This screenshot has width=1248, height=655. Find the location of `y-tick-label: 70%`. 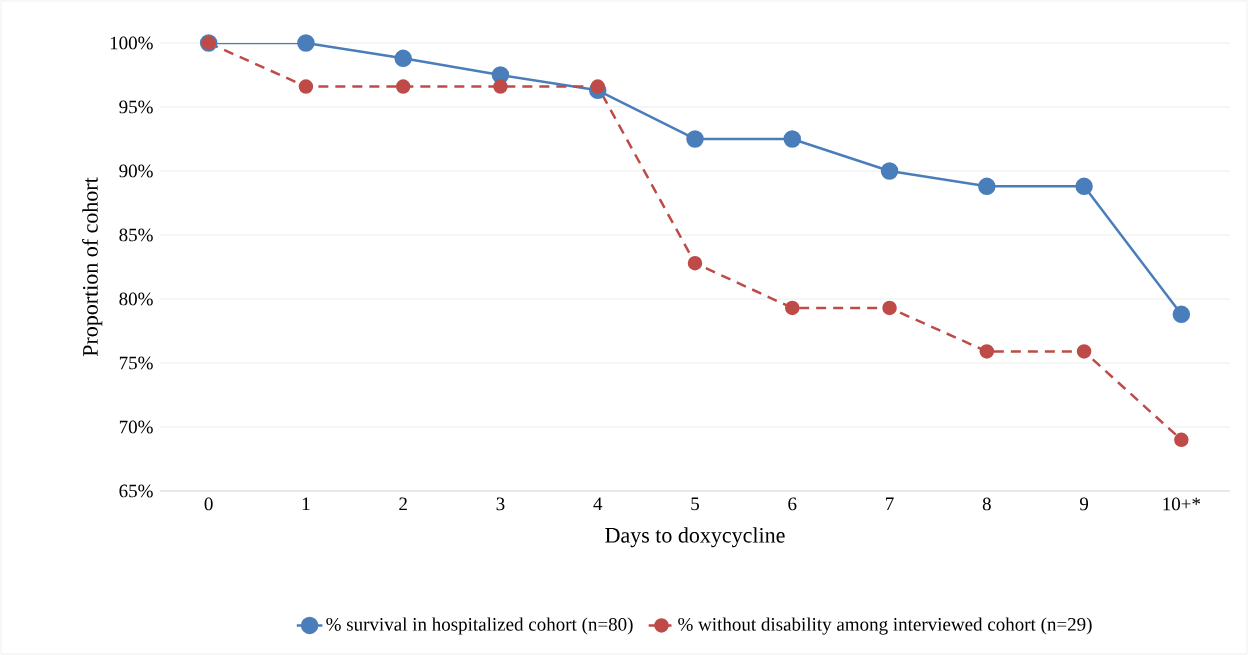

y-tick-label: 70% is located at coordinates (136, 427).